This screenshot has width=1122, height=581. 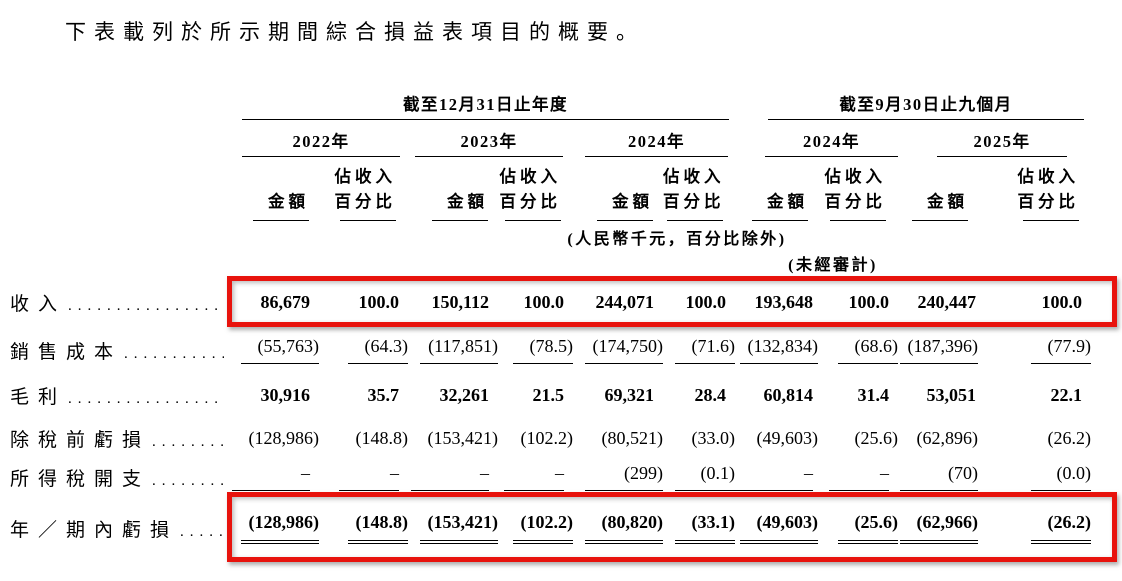 I want to click on value-cell: (80,521), so click(x=632, y=437).